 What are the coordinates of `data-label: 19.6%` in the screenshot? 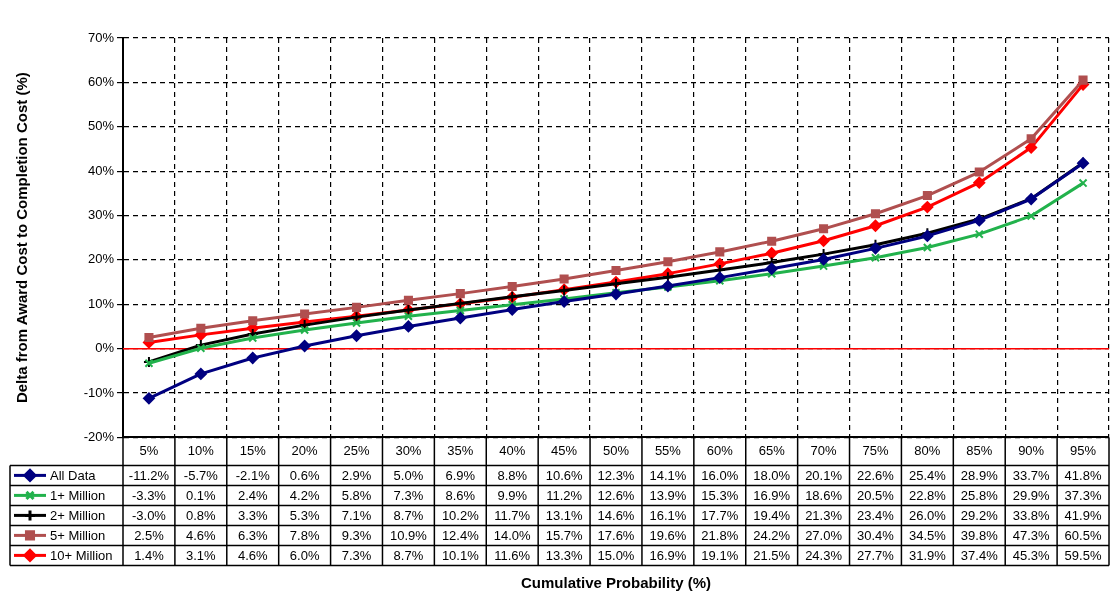 It's located at (668, 535).